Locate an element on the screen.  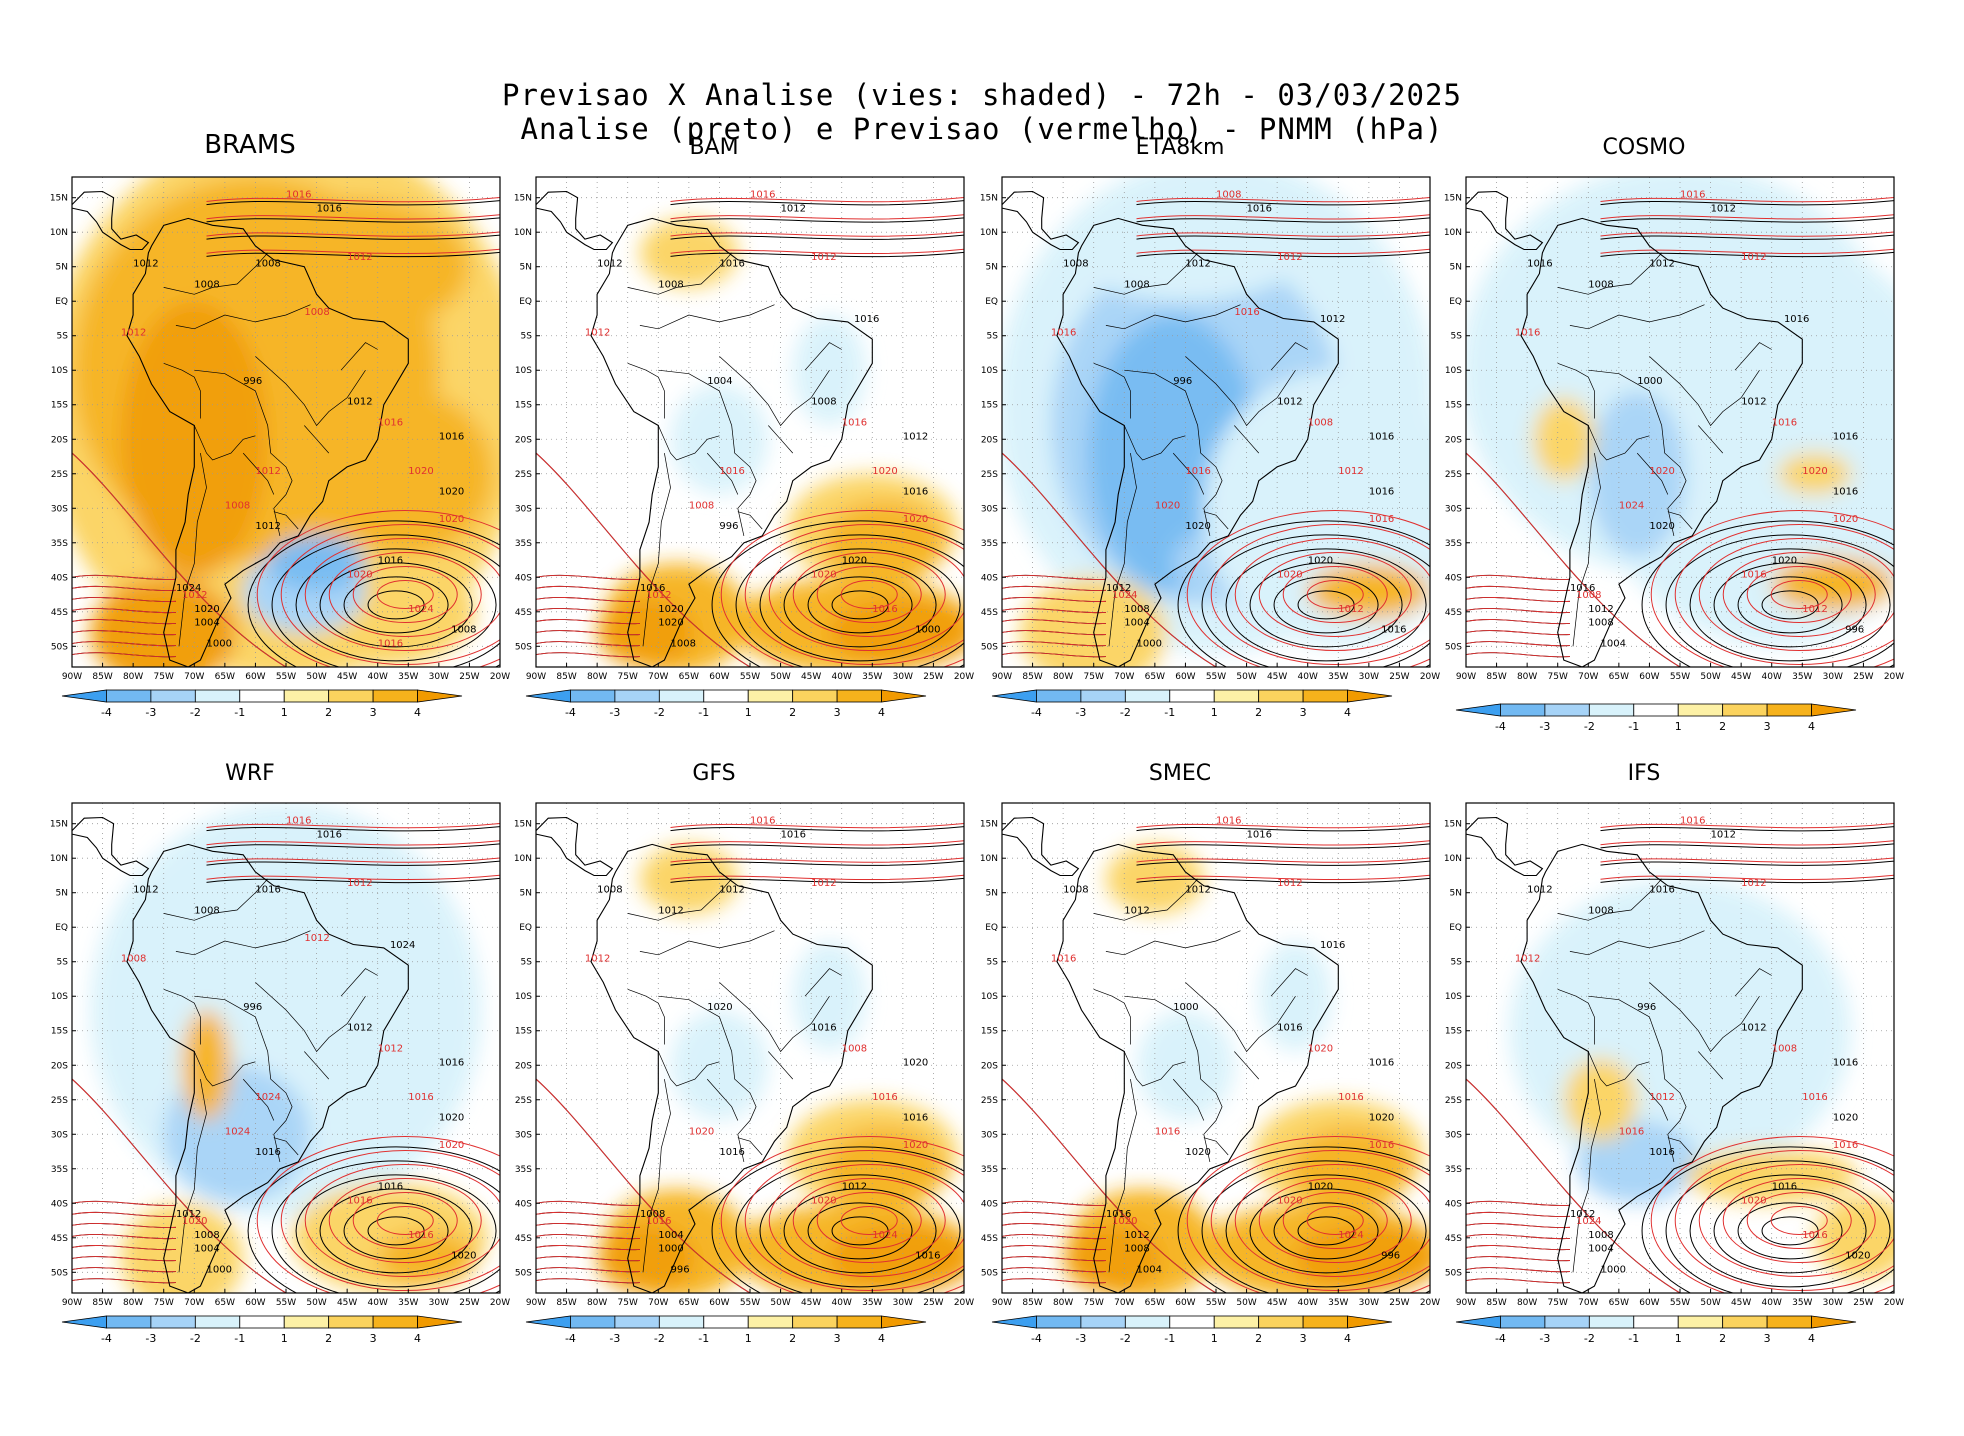
lat-label: 5N is located at coordinates (526, 894).